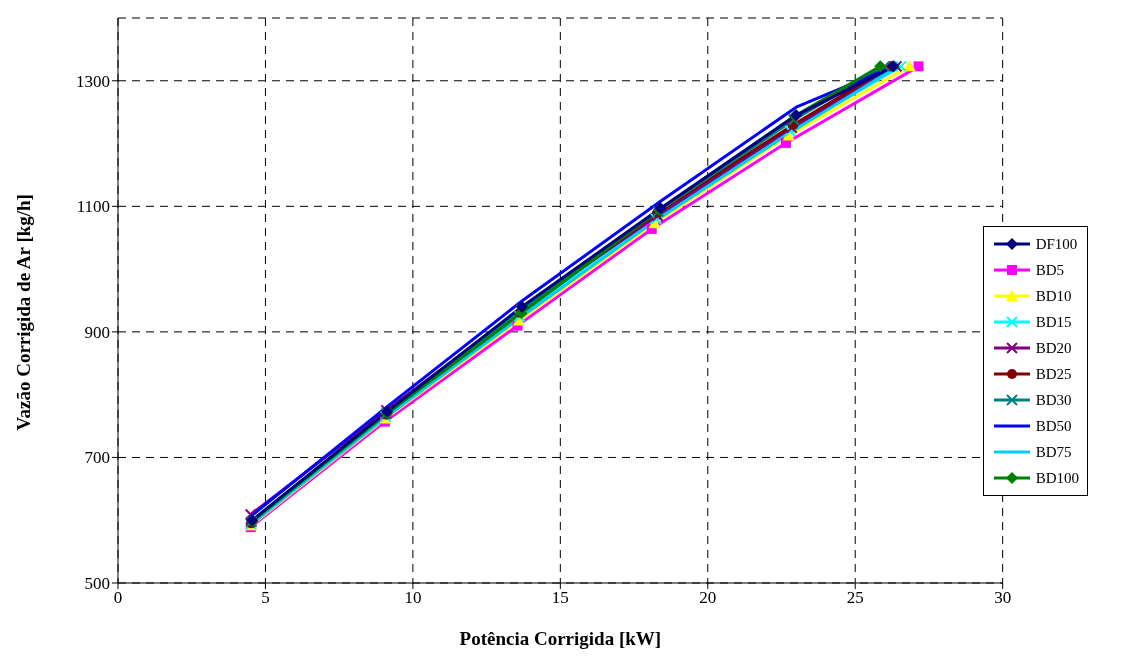 The image size is (1131, 663). What do you see at coordinates (1056, 244) in the screenshot?
I see `legend-label: DF100` at bounding box center [1056, 244].